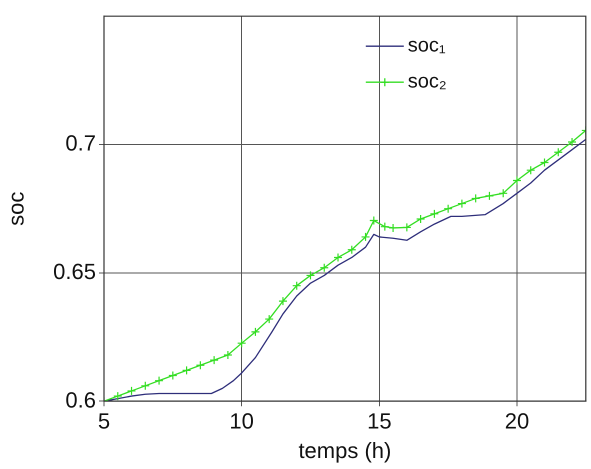  What do you see at coordinates (427, 45) in the screenshot?
I see `legend-label: soc₁` at bounding box center [427, 45].